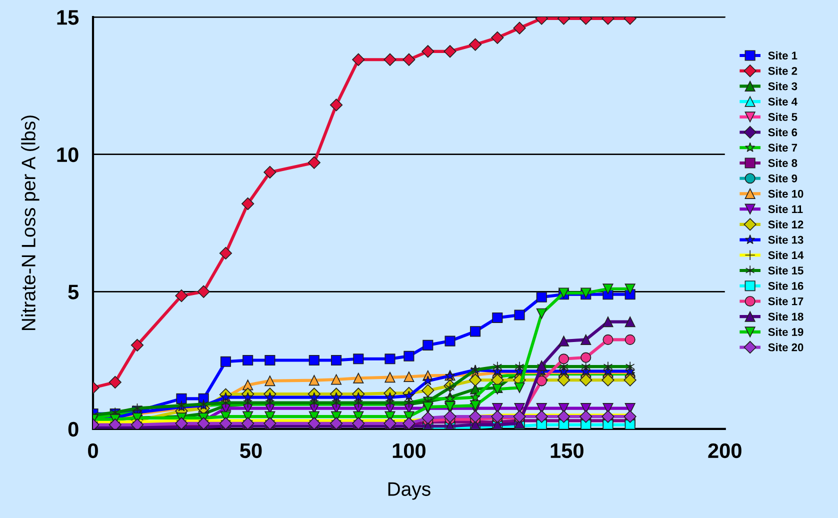  Describe the element at coordinates (93, 450) in the screenshot. I see `x-tick-label: 0` at that location.